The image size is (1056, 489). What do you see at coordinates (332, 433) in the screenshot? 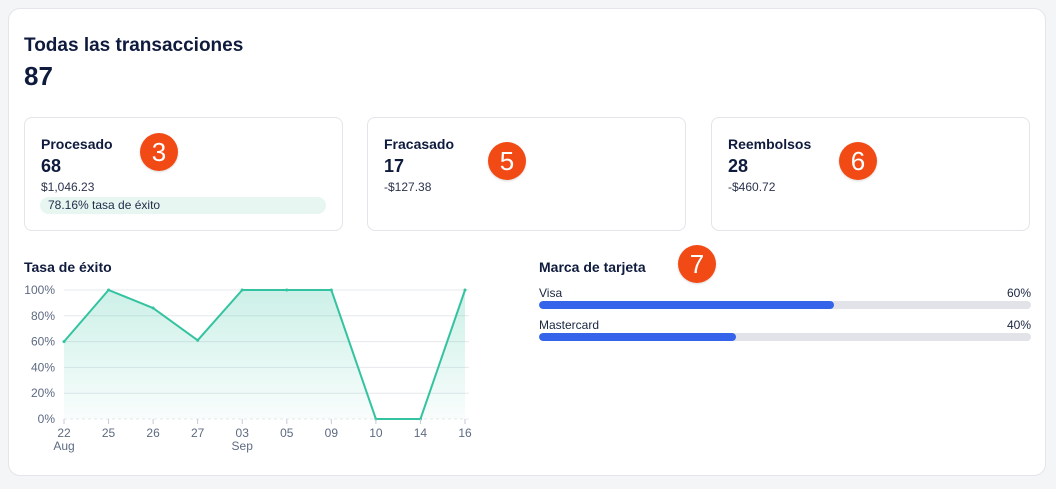
I see `x-tick-label: 09` at bounding box center [332, 433].